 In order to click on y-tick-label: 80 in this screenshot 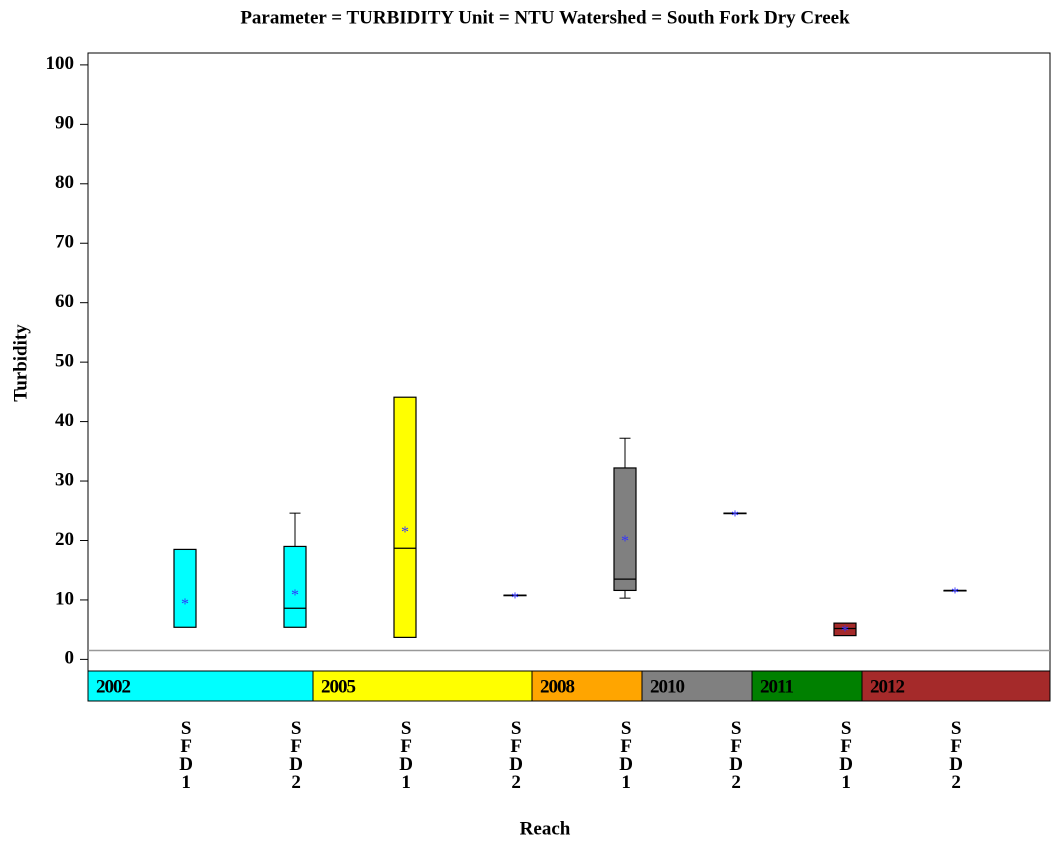, I will do `click(64, 182)`.